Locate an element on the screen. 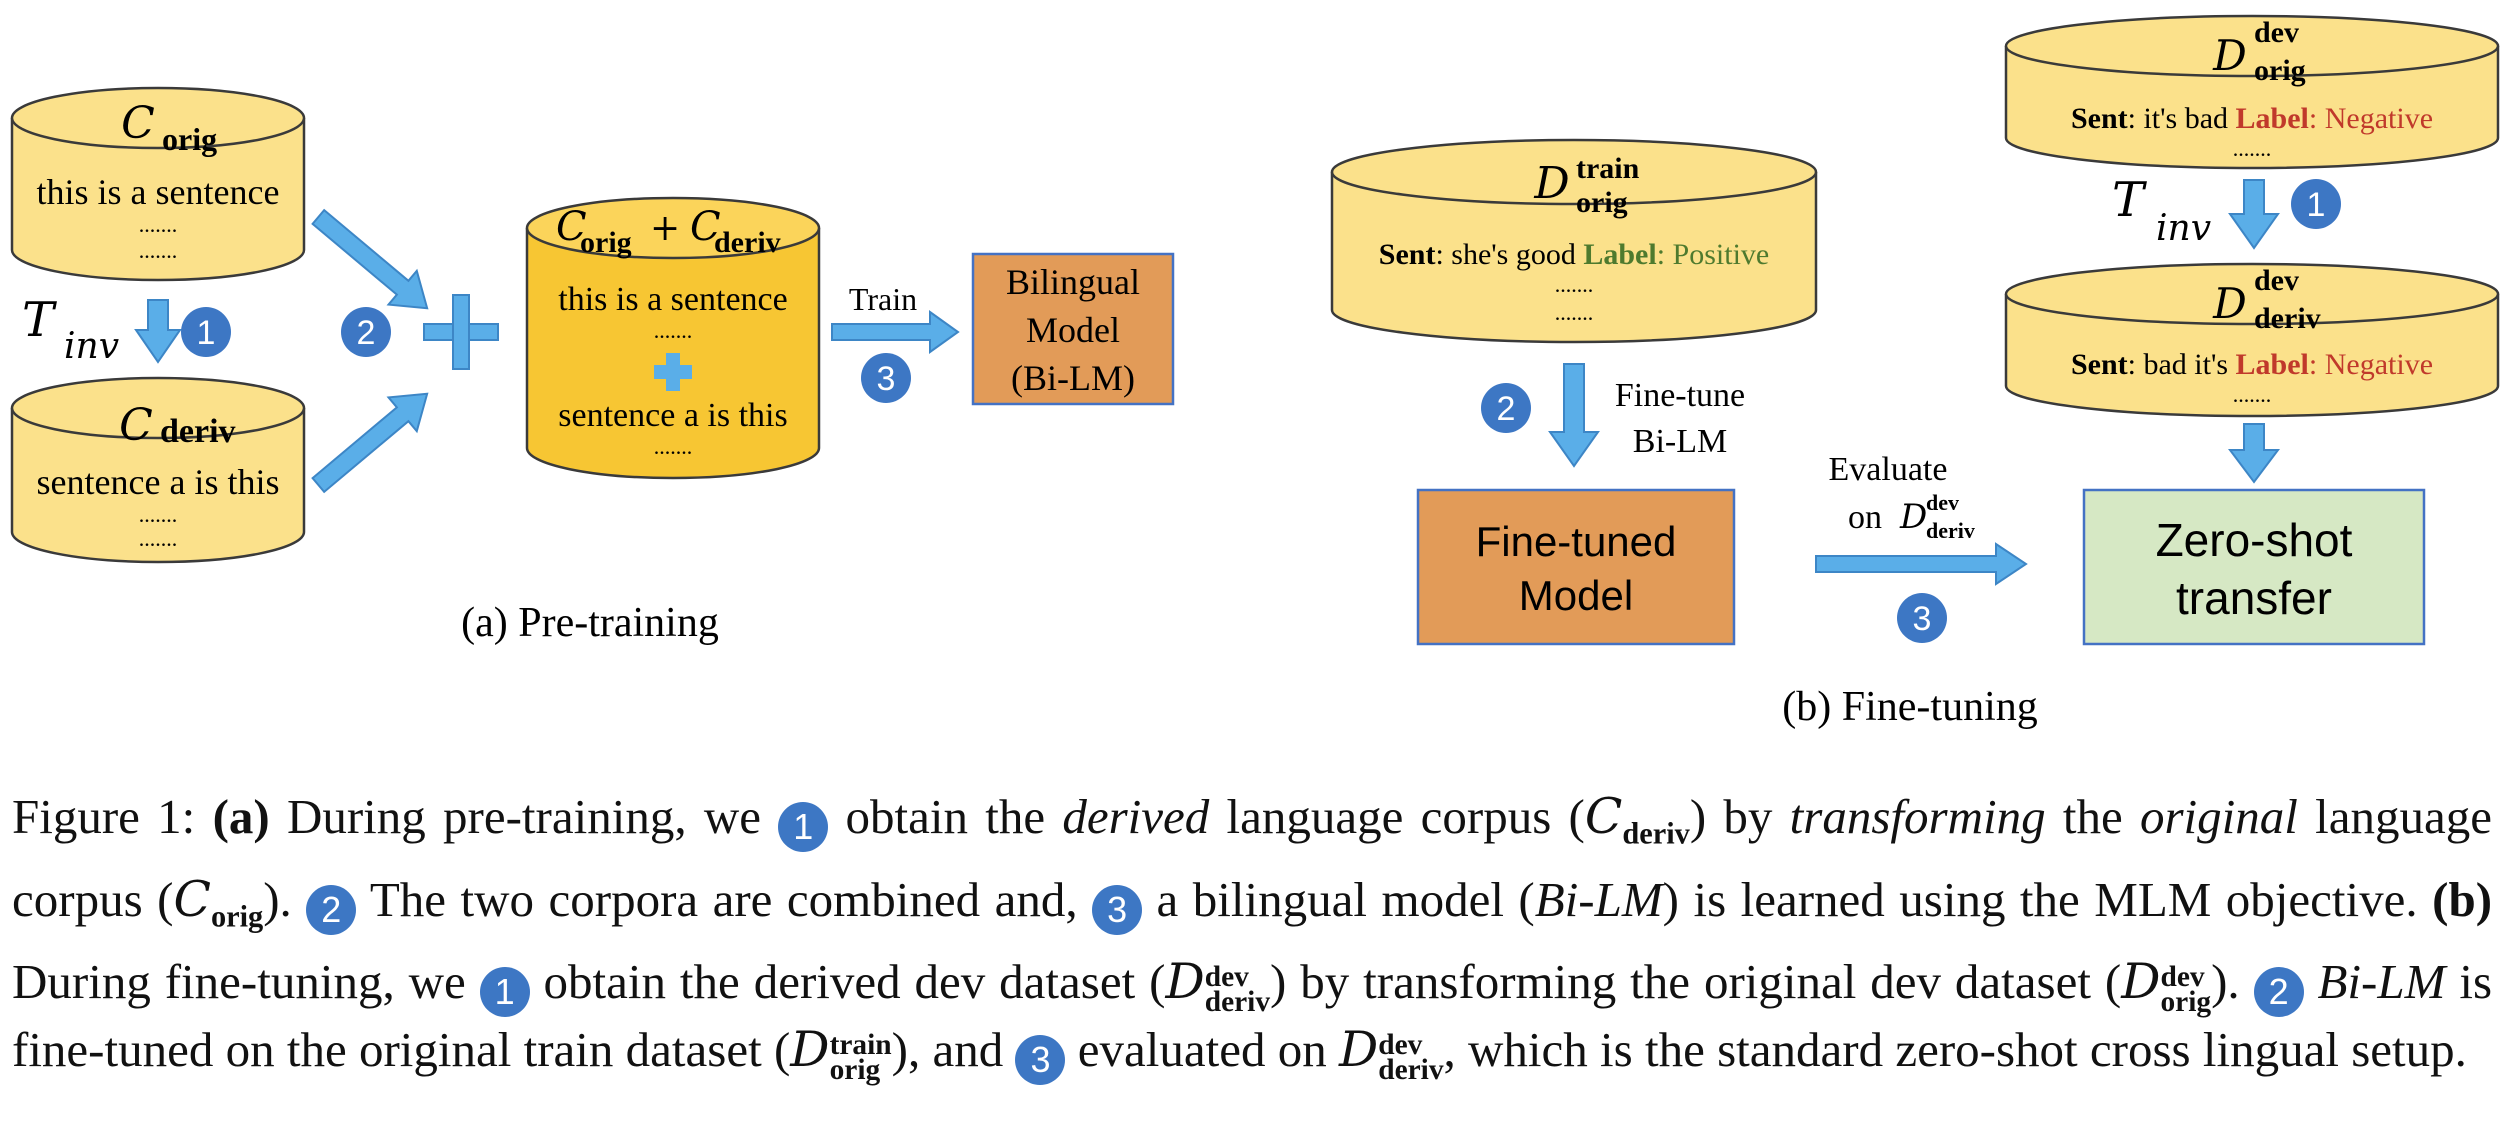 This screenshot has height=1124, width=2504. svg-text: Sent: bad it's Label: Negative is located at coordinates (2252, 364).